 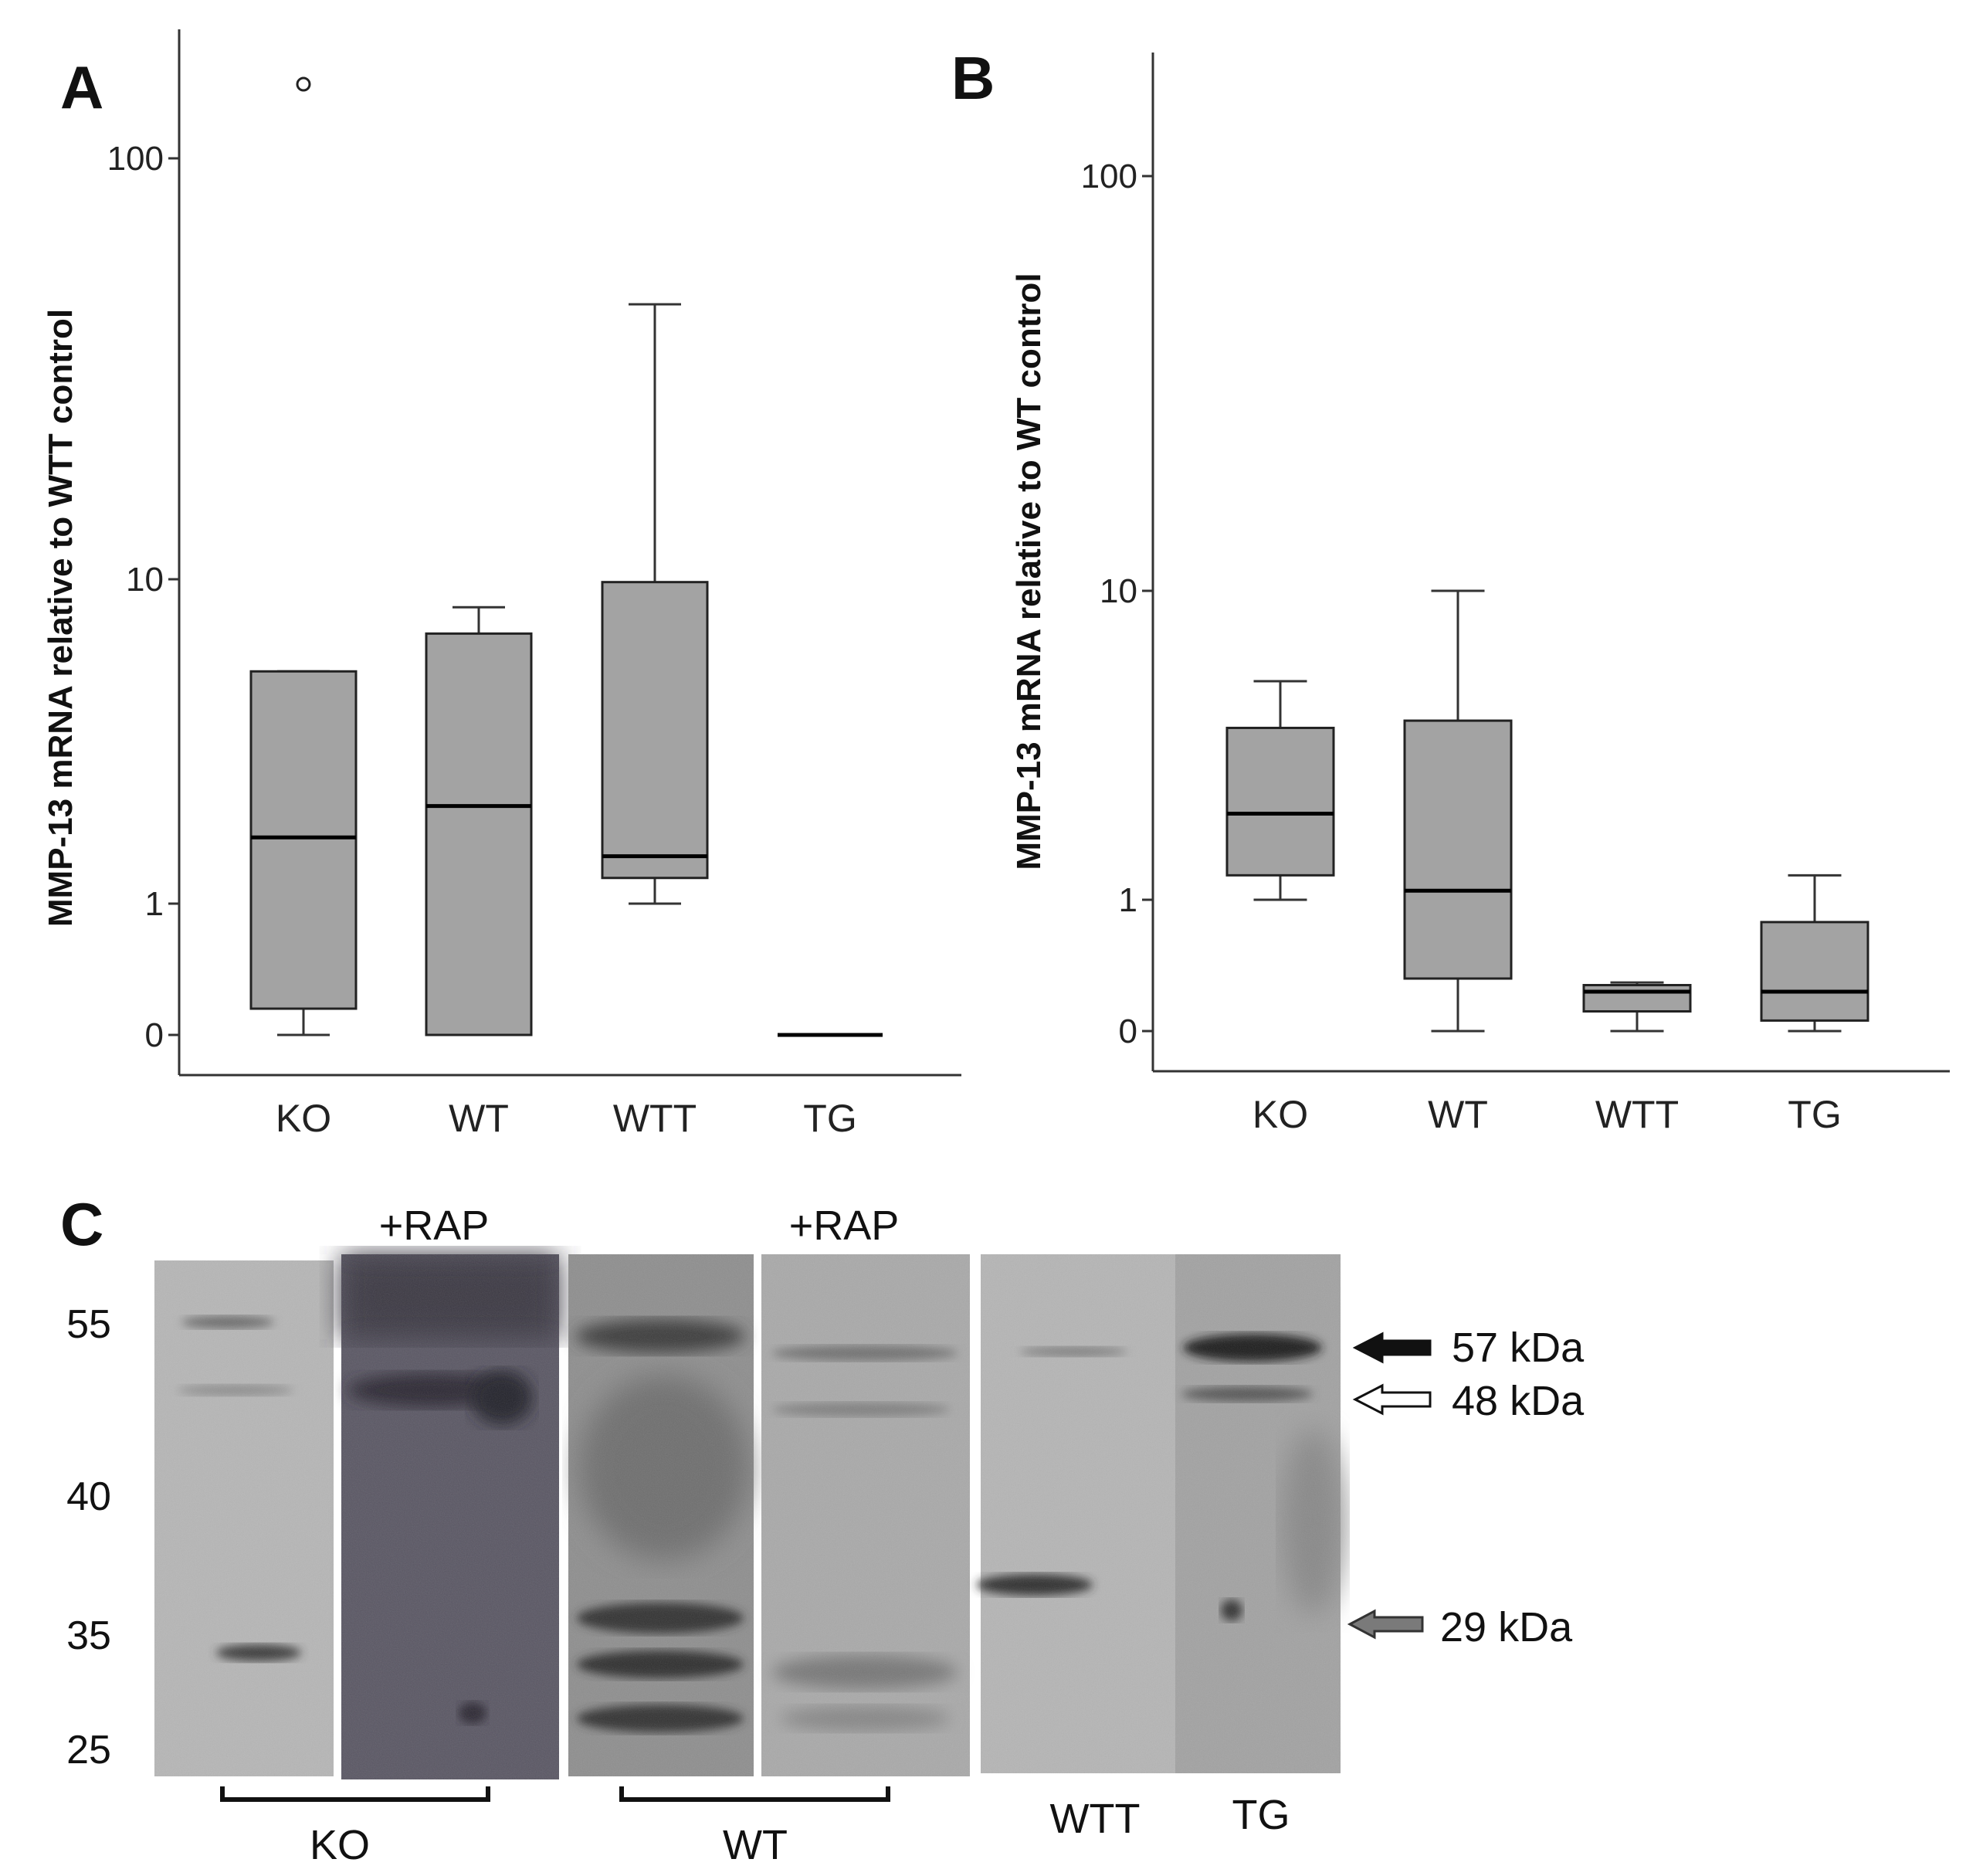 I want to click on blot-strip-ko, so click(x=244, y=1518).